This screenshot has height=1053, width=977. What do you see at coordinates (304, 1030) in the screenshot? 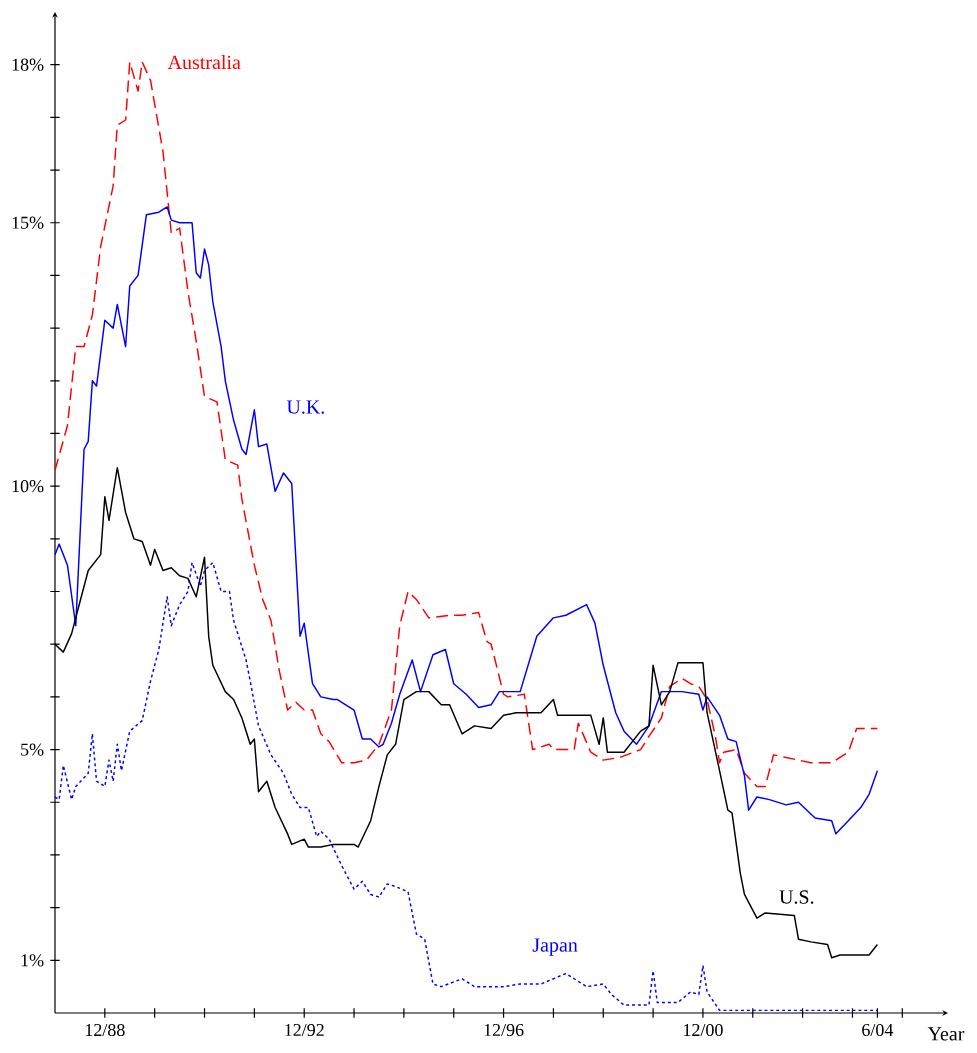
I see `x-tick-label: 12/92` at bounding box center [304, 1030].